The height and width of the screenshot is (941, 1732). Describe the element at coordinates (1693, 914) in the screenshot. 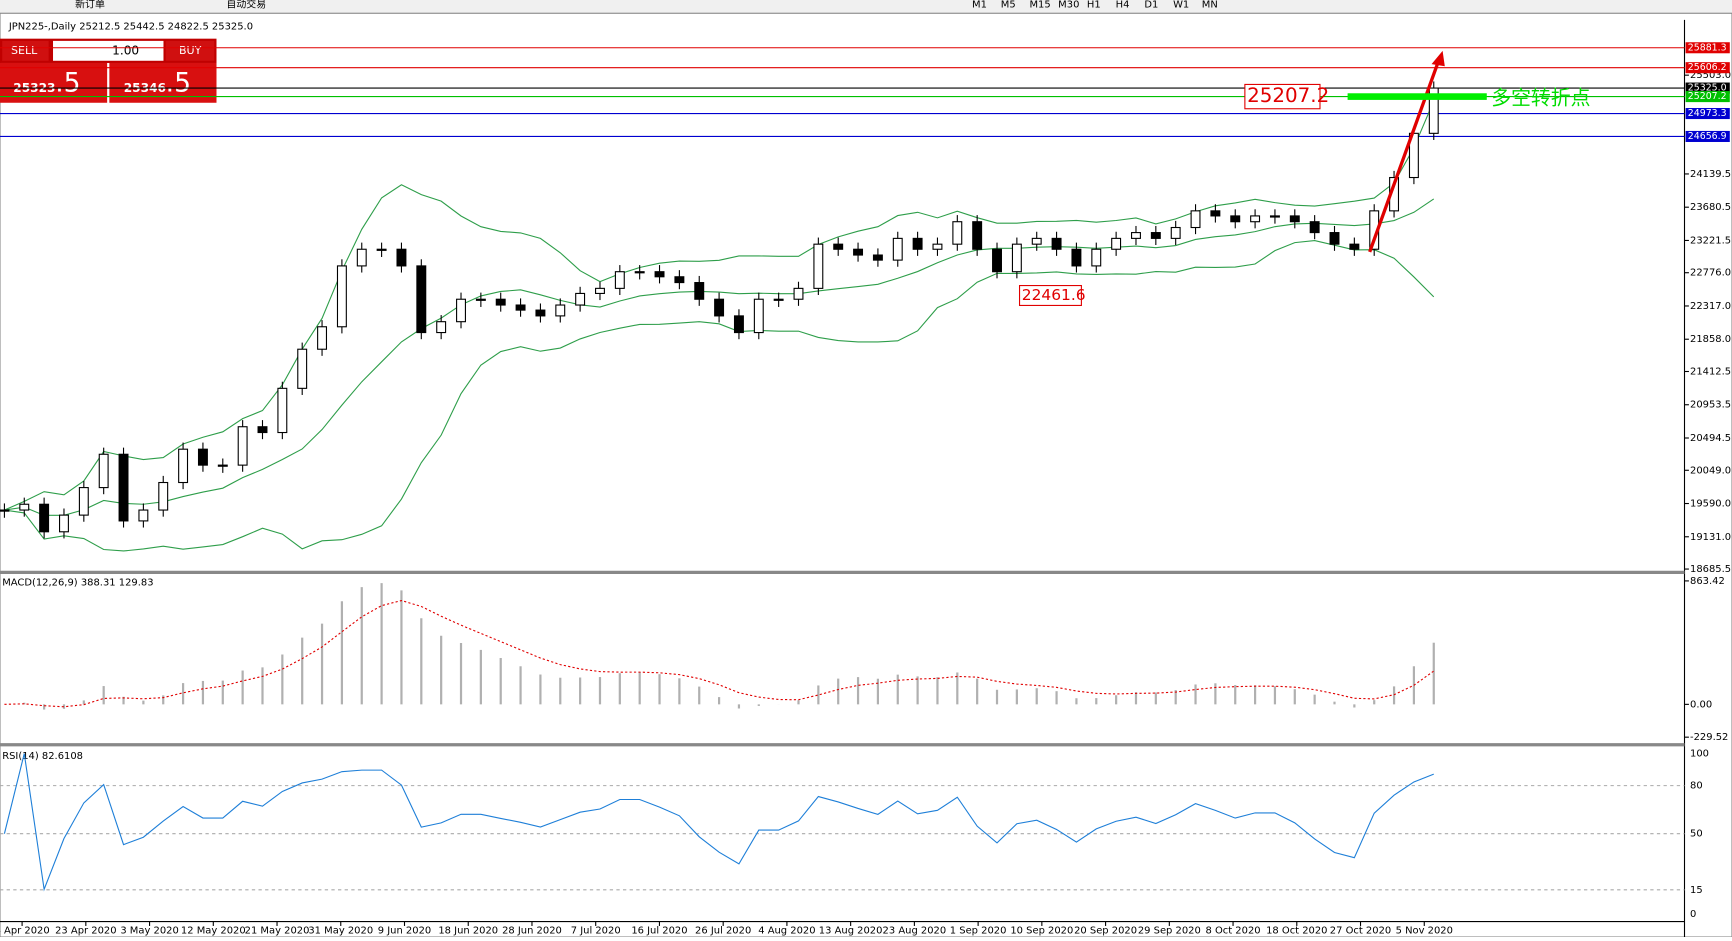

I see `rsi-tick-label: 0` at that location.